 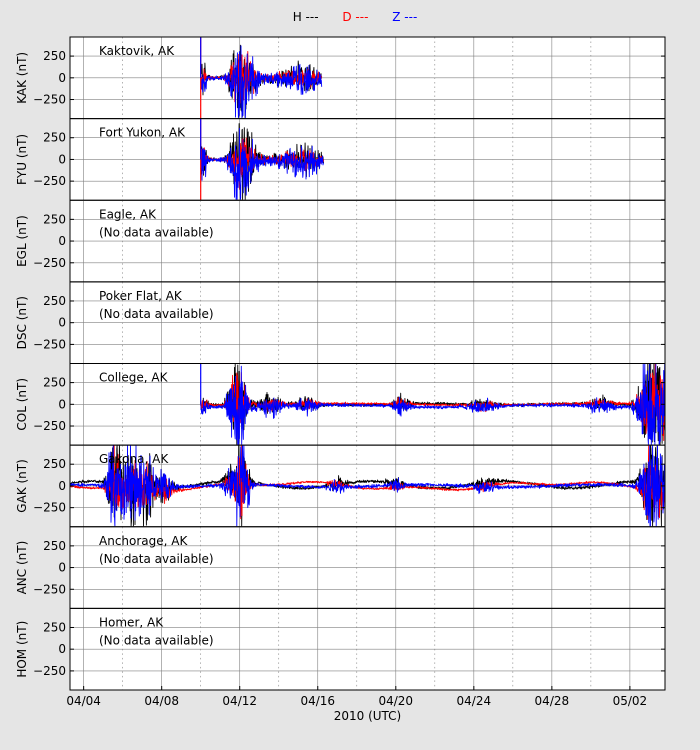 What do you see at coordinates (141, 296) in the screenshot?
I see `station-label: Poker Flat, AK` at bounding box center [141, 296].